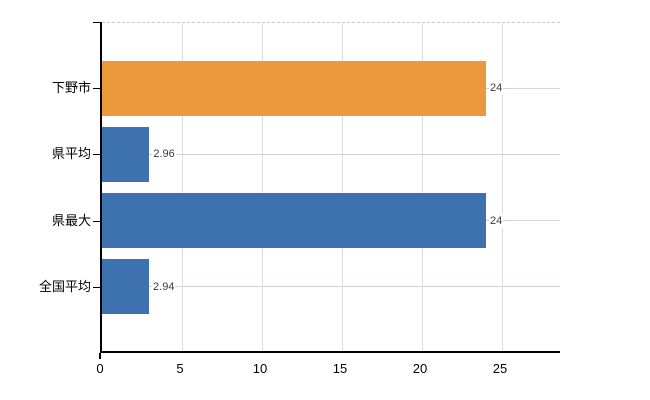 This screenshot has height=400, width=650. Describe the element at coordinates (100, 368) in the screenshot. I see `x-tick-label: 0` at that location.